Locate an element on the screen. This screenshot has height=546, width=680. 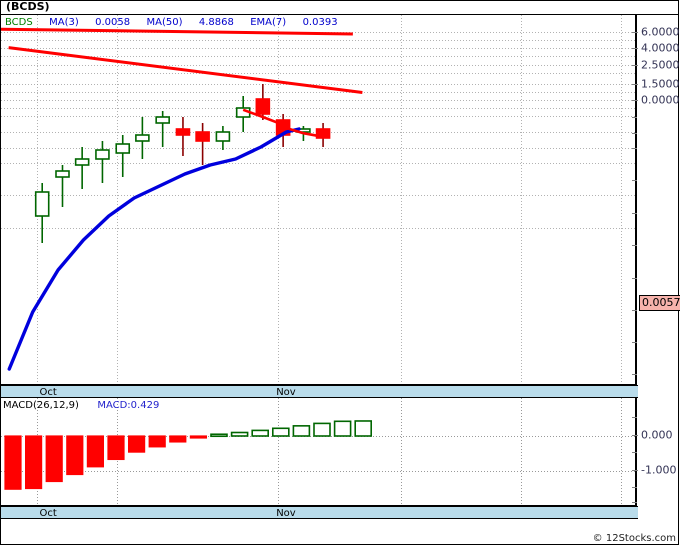
price-axis-label: 4.0000 is located at coordinates (660, 48).